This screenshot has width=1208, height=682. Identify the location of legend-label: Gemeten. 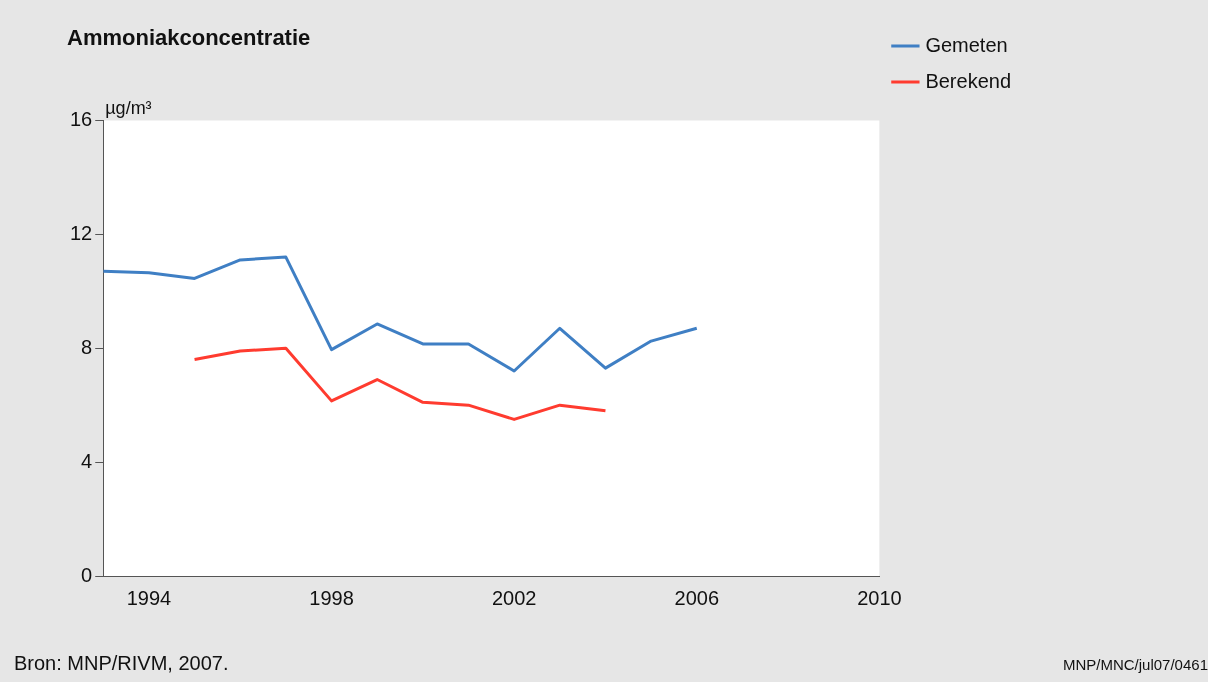
(966, 44).